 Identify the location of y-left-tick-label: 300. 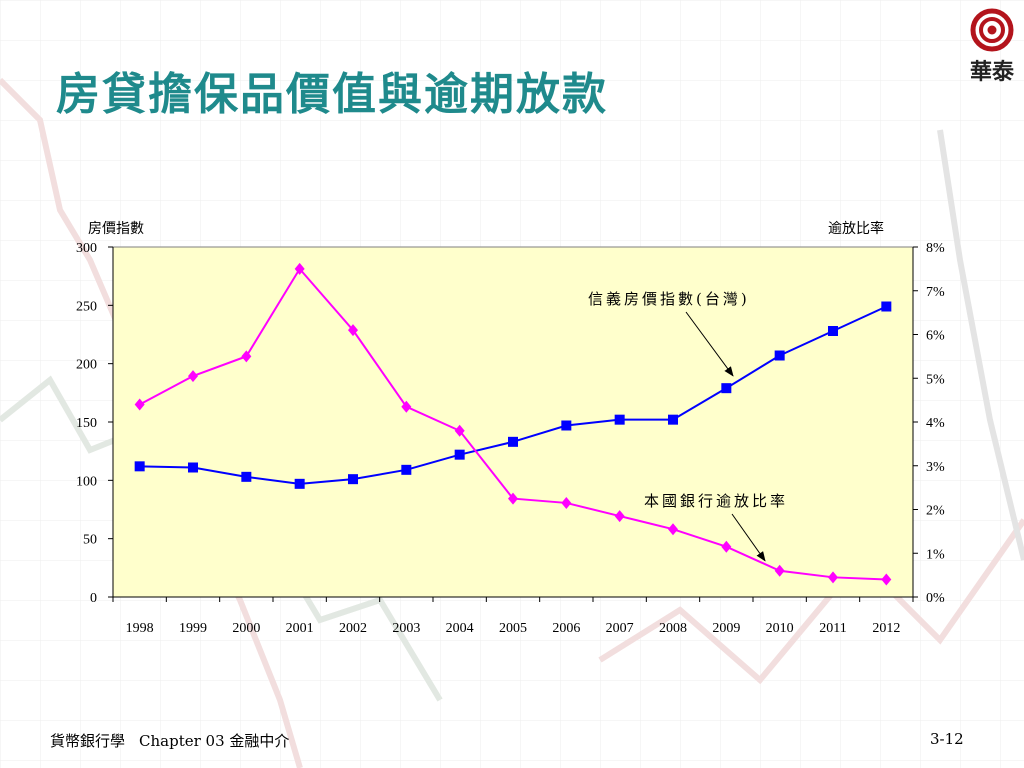
(86, 248).